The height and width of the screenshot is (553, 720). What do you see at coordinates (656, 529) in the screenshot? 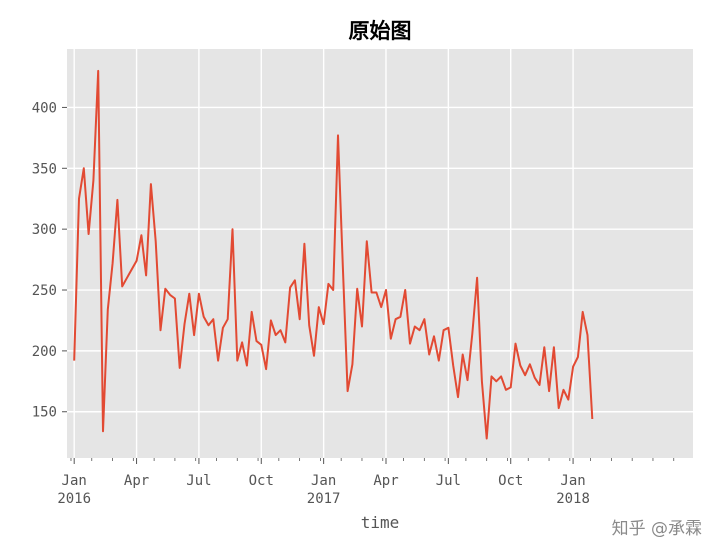
I see `watermark: 知乎 @承霖` at bounding box center [656, 529].